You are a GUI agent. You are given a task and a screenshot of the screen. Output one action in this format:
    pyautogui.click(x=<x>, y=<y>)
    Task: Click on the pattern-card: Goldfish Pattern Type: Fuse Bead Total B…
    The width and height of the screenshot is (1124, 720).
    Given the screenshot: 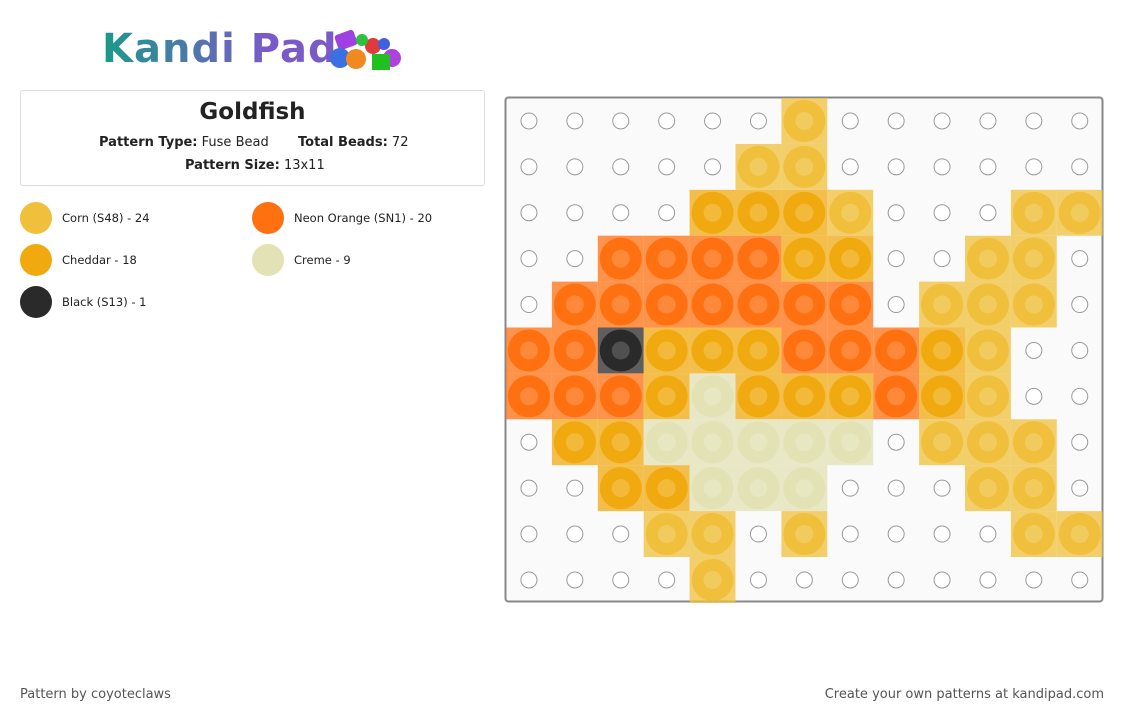 What is the action you would take?
    pyautogui.click(x=252, y=138)
    